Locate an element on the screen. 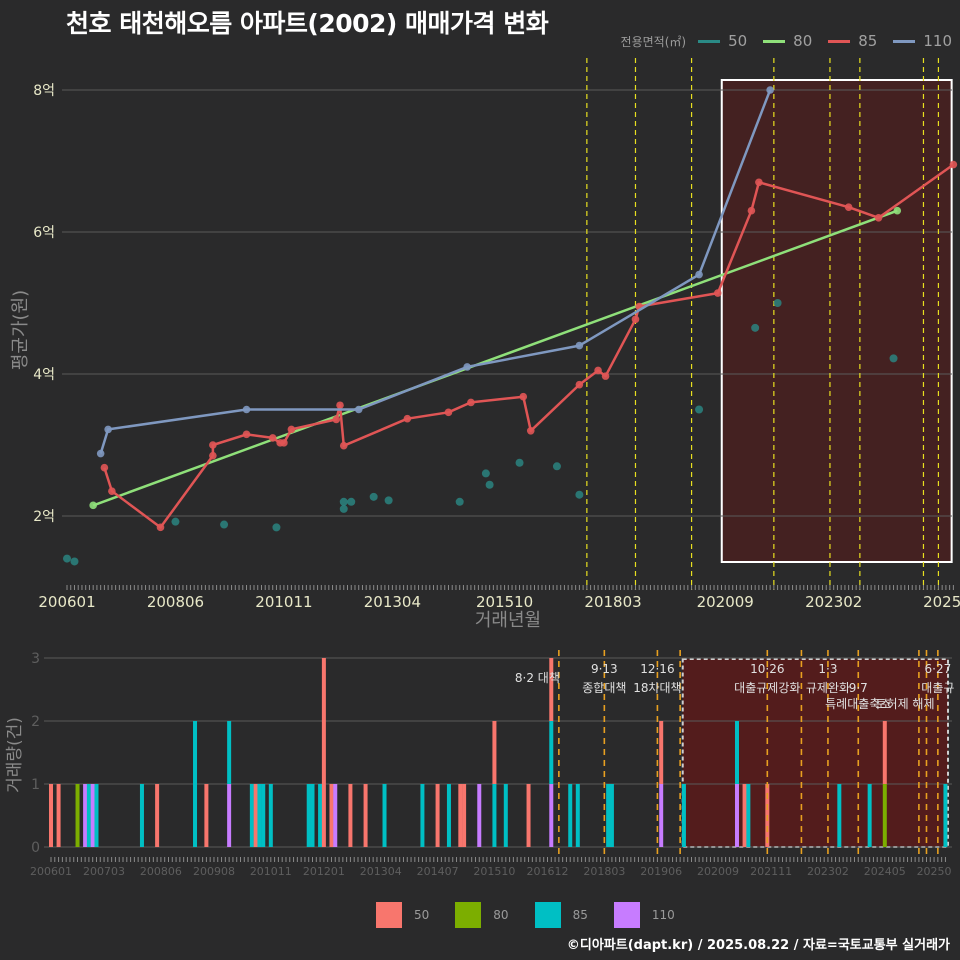  policy-name-label: 종합대책 is located at coordinates (604, 687).